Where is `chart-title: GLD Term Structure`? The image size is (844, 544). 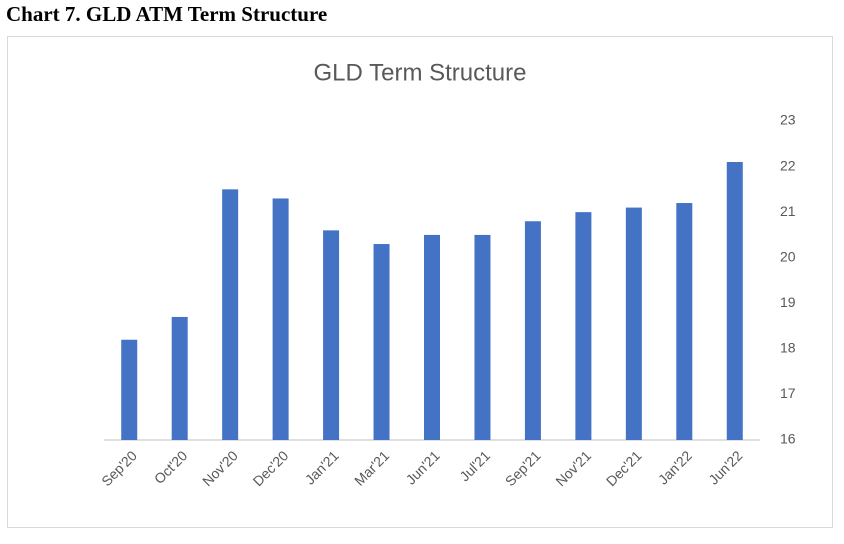
chart-title: GLD Term Structure is located at coordinates (420, 72).